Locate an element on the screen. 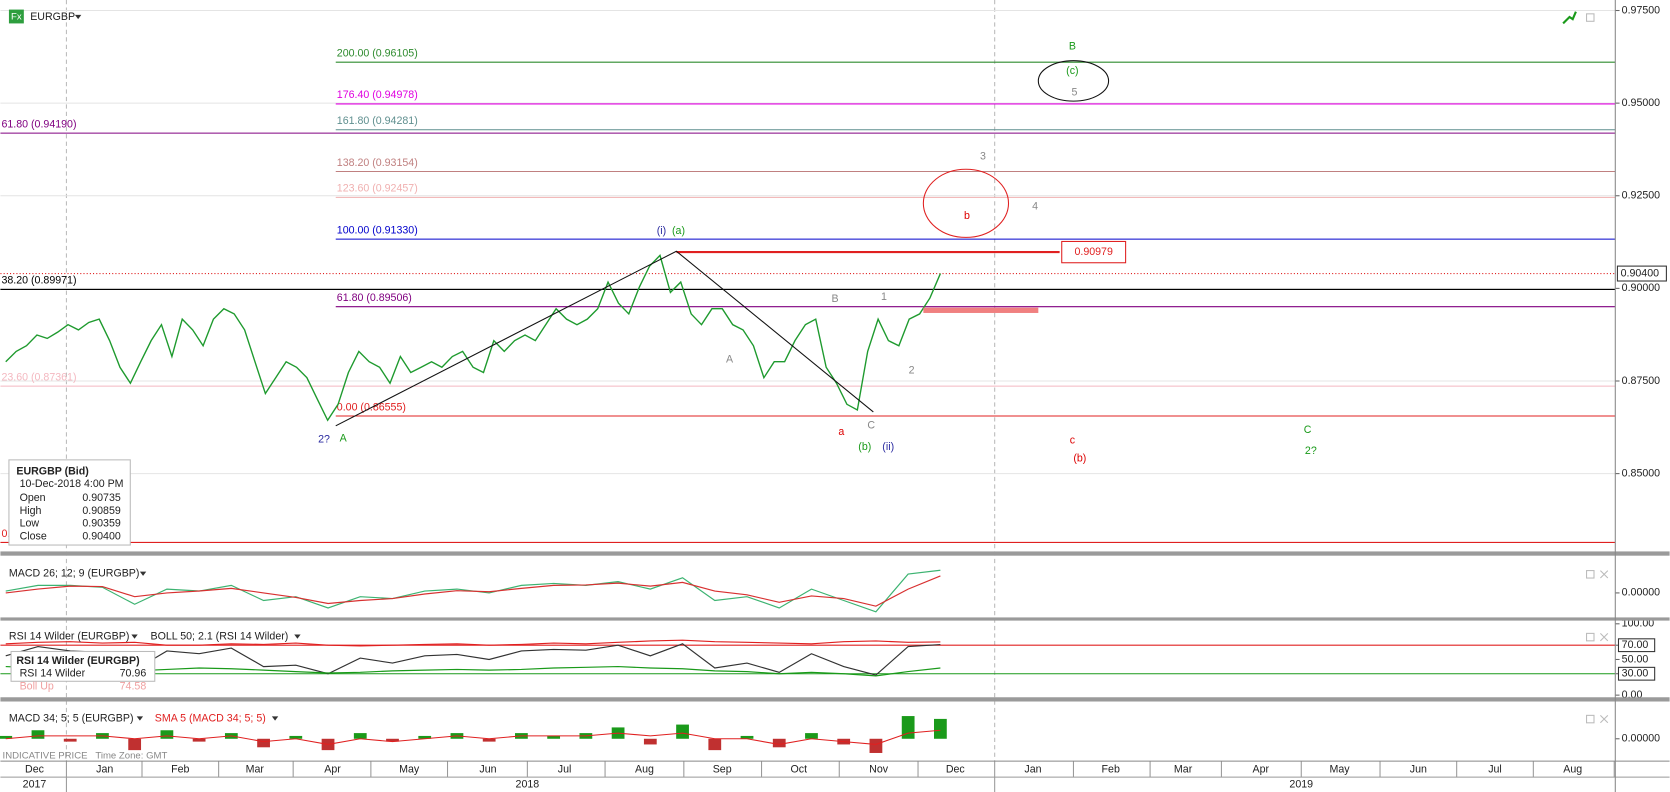  symbol-icon is located at coordinates (16, 16).